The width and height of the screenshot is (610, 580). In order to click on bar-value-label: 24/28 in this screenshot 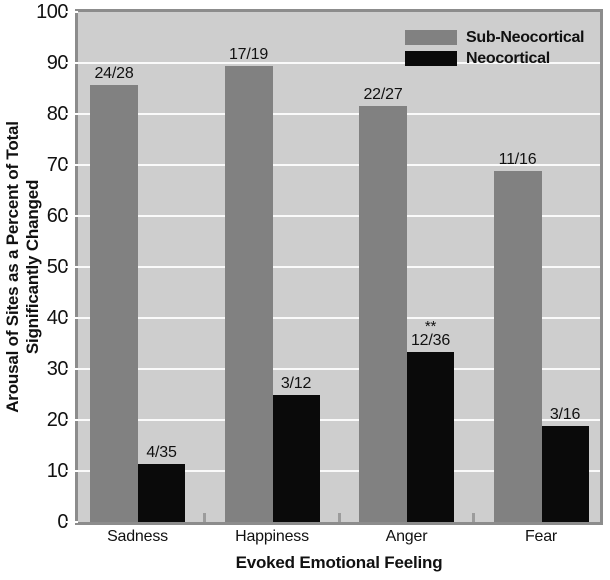, I will do `click(114, 73)`.